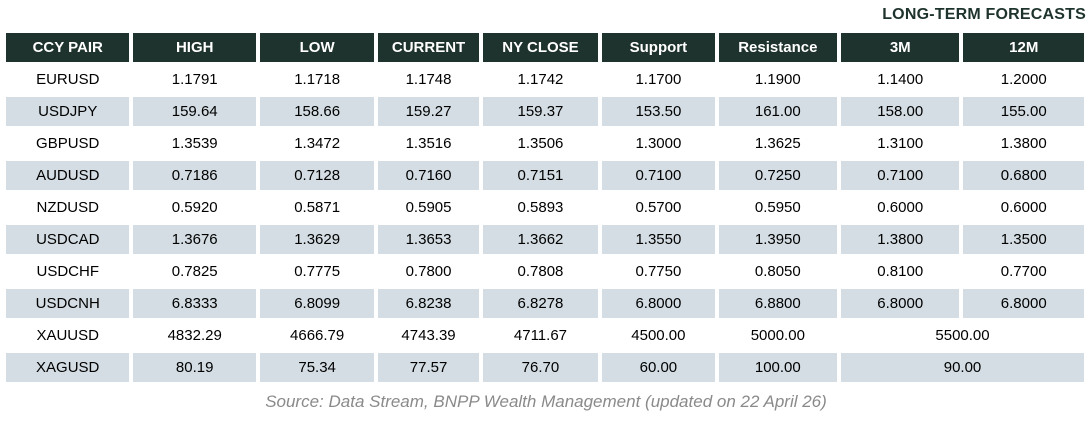  Describe the element at coordinates (540, 175) in the screenshot. I see `value-cell: 0.7151` at that location.